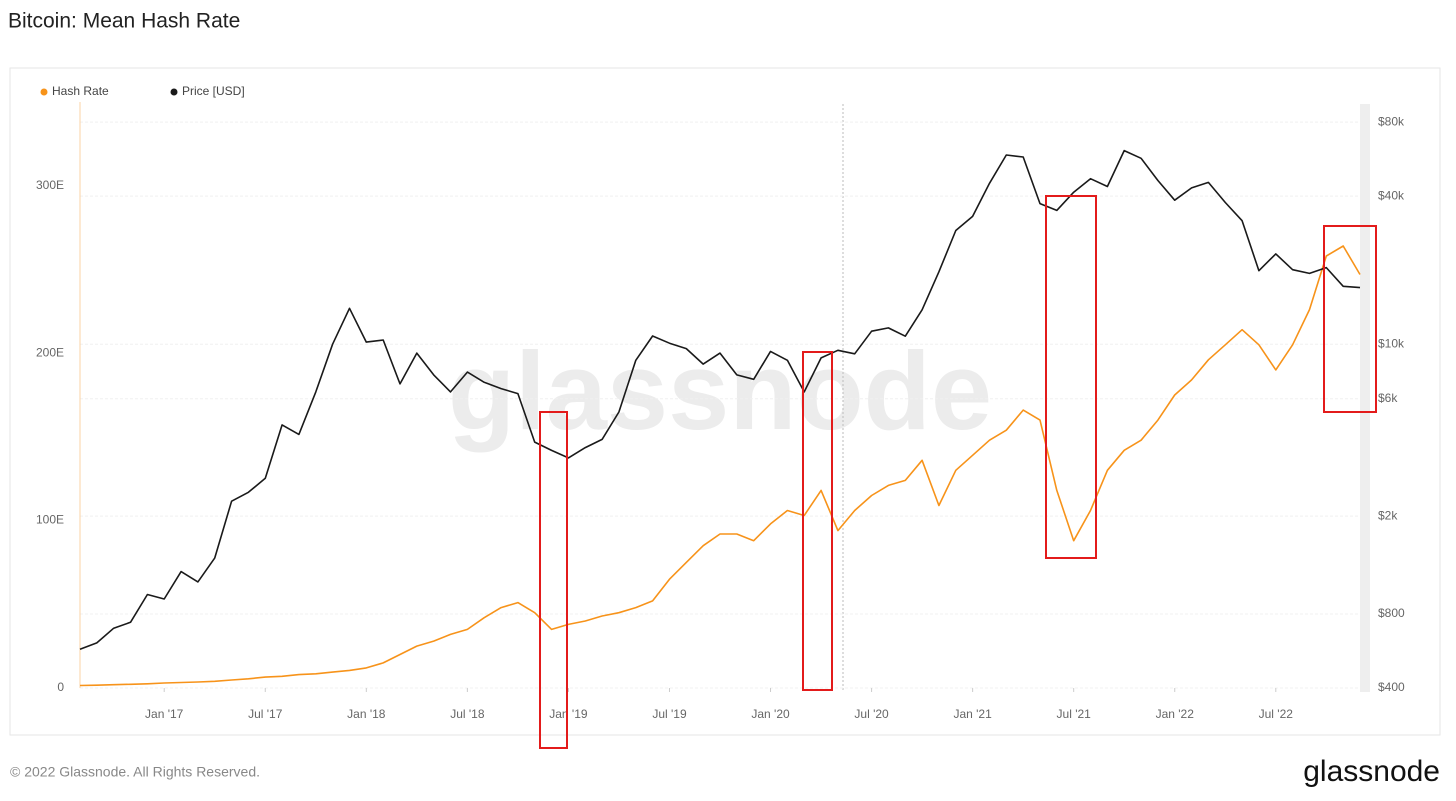 This screenshot has width=1456, height=801. What do you see at coordinates (50, 352) in the screenshot?
I see `y-tick-label: 200E` at bounding box center [50, 352].